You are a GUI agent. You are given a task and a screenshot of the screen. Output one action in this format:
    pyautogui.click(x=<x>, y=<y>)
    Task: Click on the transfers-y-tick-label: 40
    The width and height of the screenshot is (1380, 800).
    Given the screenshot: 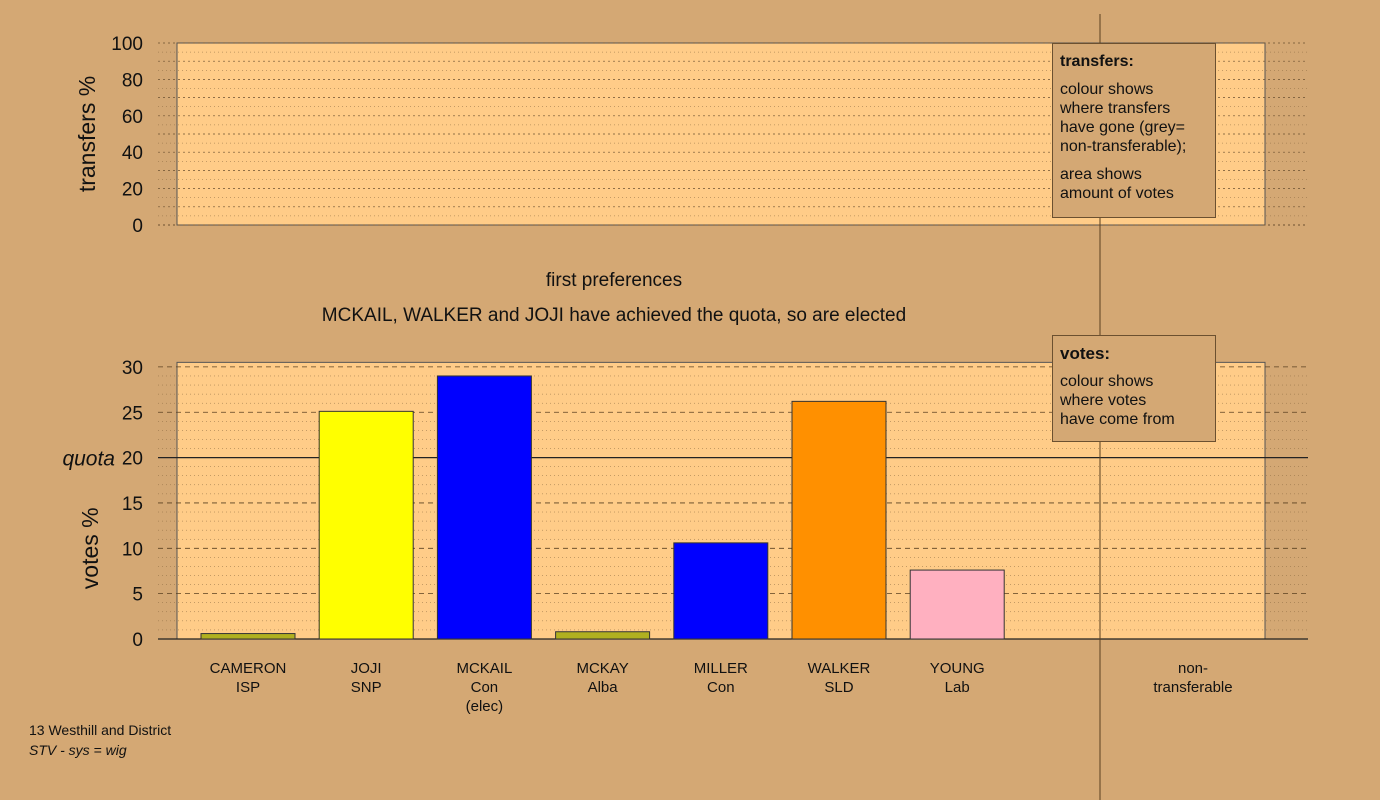 What is the action you would take?
    pyautogui.click(x=132, y=153)
    